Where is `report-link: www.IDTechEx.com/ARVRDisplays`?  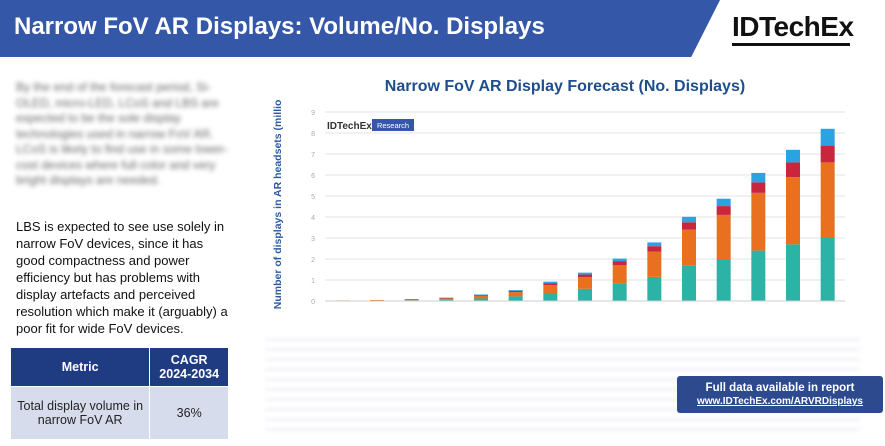 report-link: www.IDTechEx.com/ARVRDisplays is located at coordinates (780, 401).